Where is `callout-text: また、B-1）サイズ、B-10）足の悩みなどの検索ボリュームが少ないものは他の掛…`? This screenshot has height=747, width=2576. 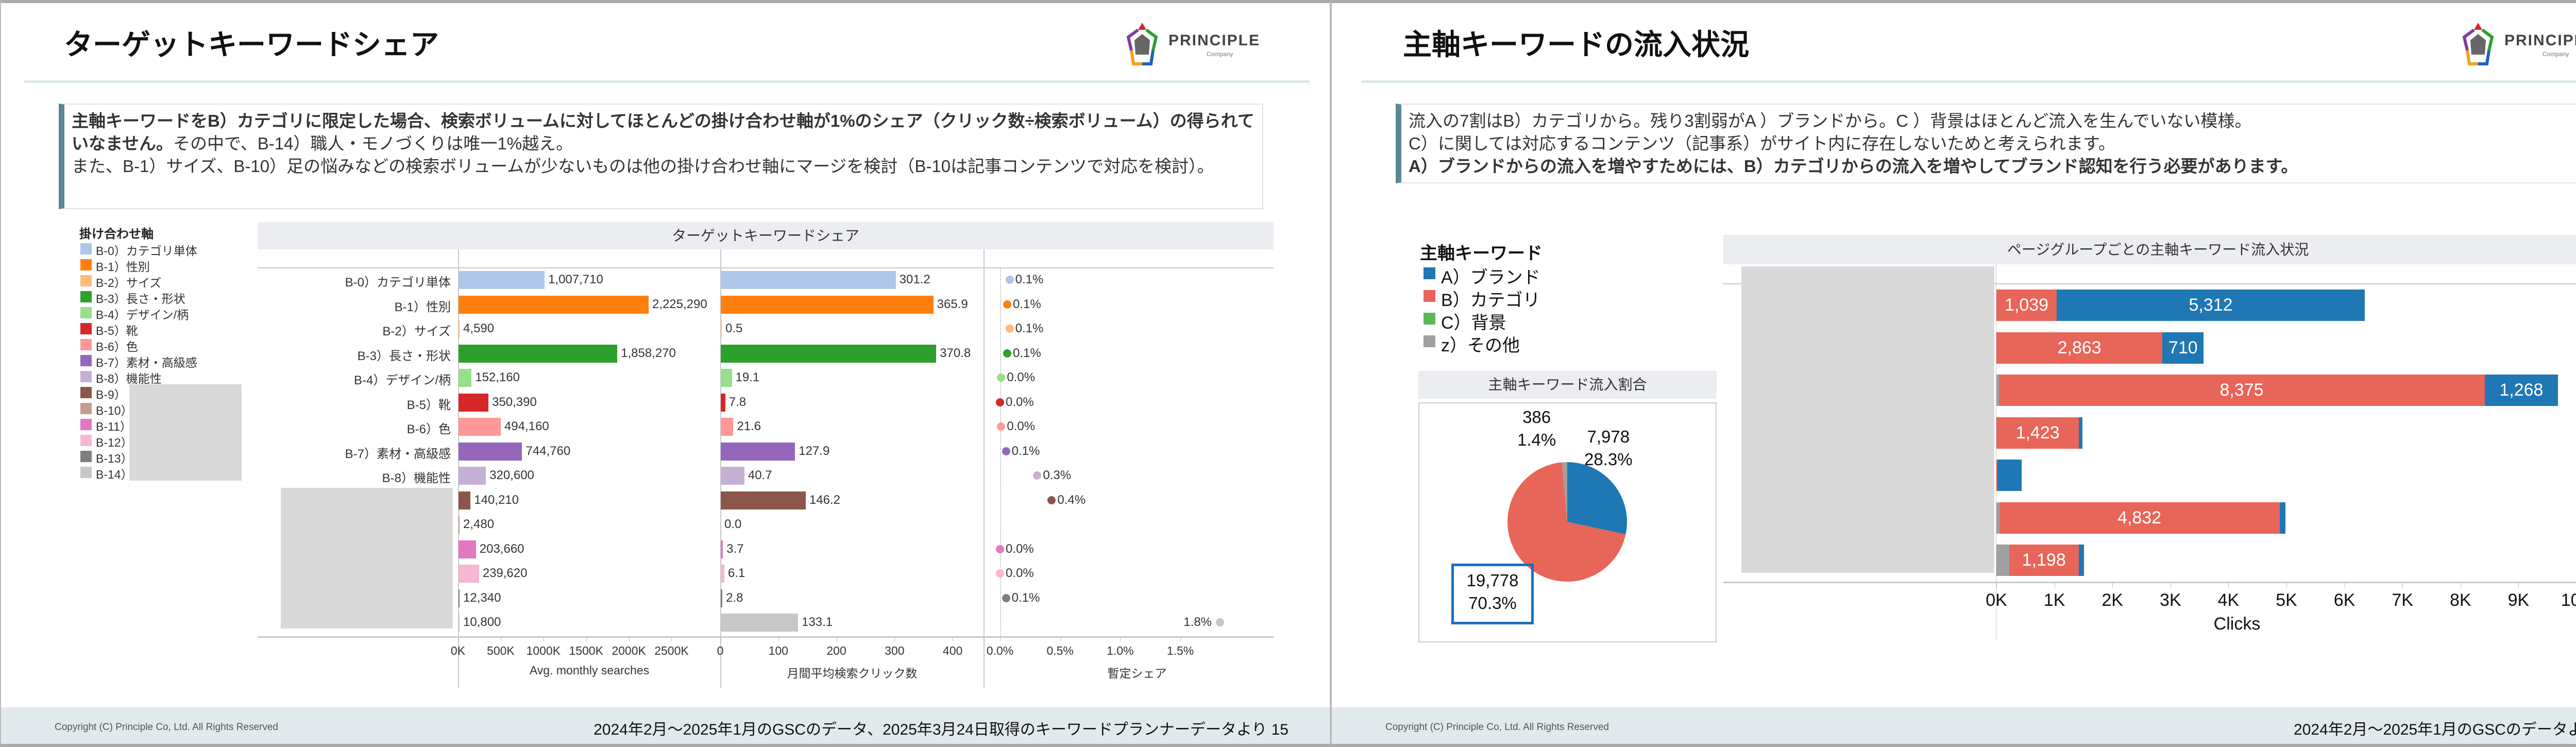
callout-text: また、B-1）サイズ、B-10）足の悩みなどの検索ボリュームが少ないものは他の掛… is located at coordinates (643, 166).